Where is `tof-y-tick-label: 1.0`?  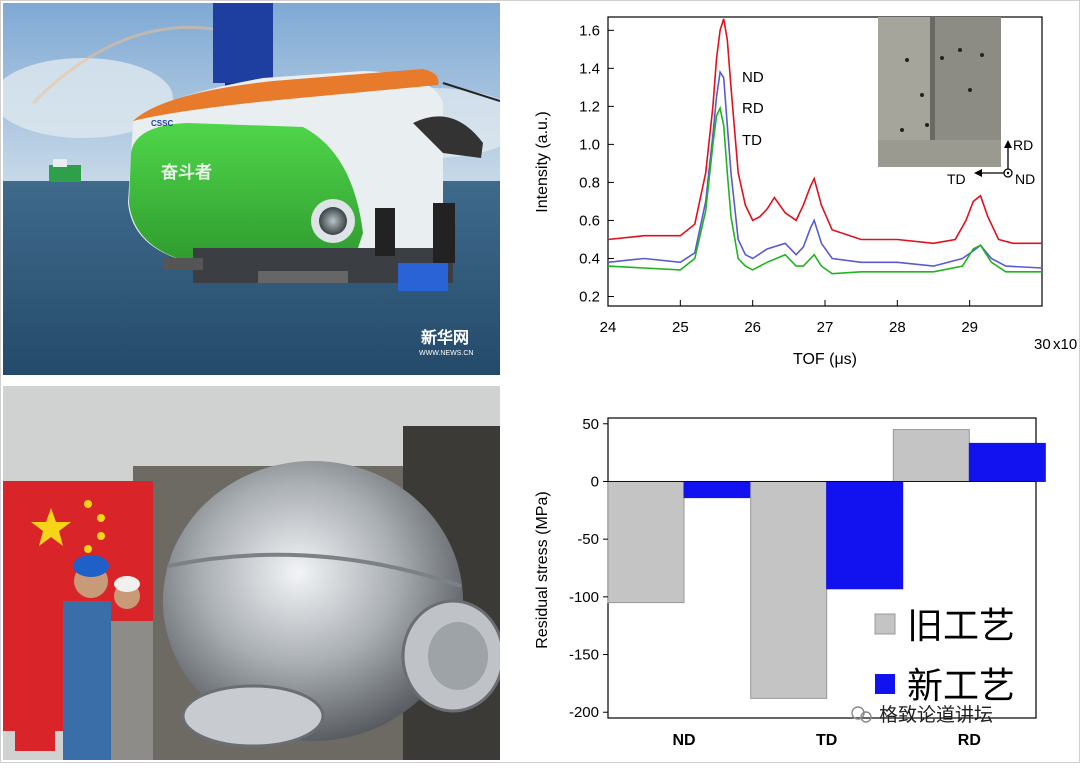
tof-y-tick-label: 1.0 is located at coordinates (589, 144).